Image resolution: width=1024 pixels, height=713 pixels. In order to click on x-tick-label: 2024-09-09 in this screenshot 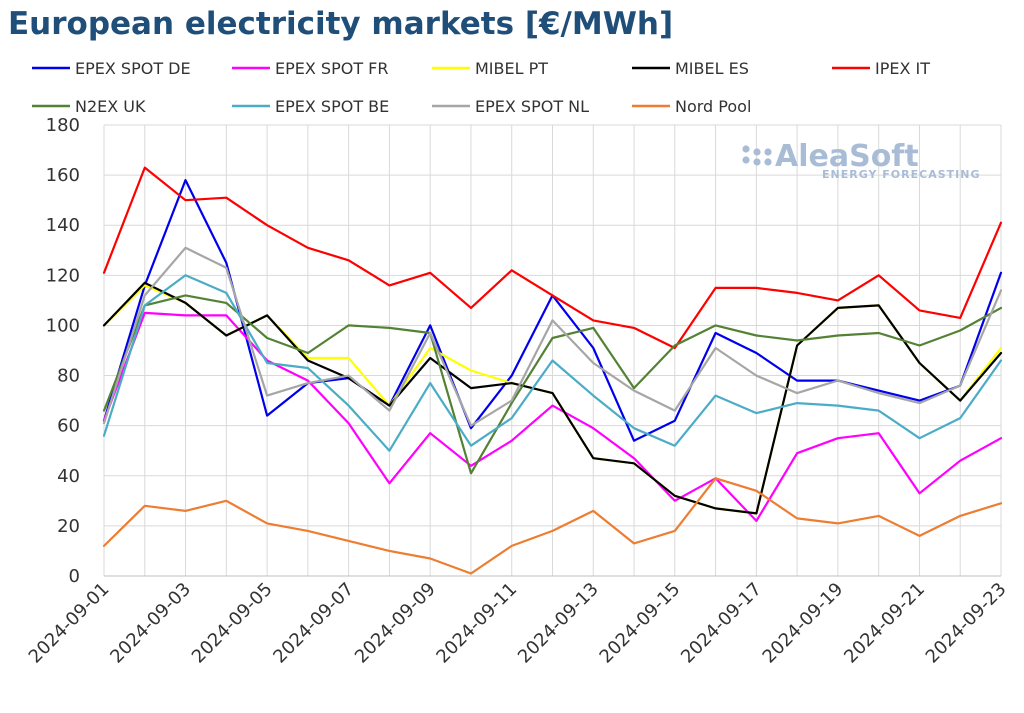, I will do `click(395, 623)`.